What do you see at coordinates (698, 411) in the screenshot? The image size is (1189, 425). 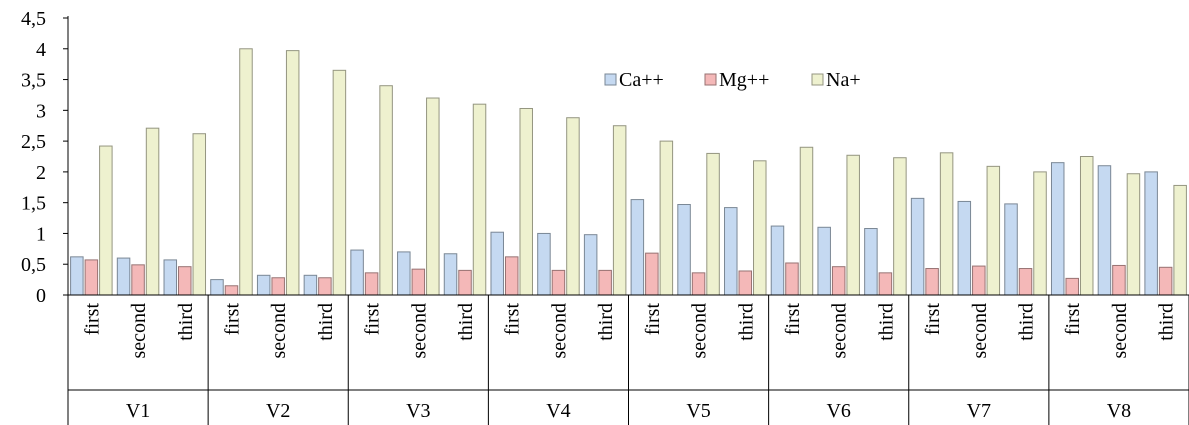 I see `group-label: V5` at bounding box center [698, 411].